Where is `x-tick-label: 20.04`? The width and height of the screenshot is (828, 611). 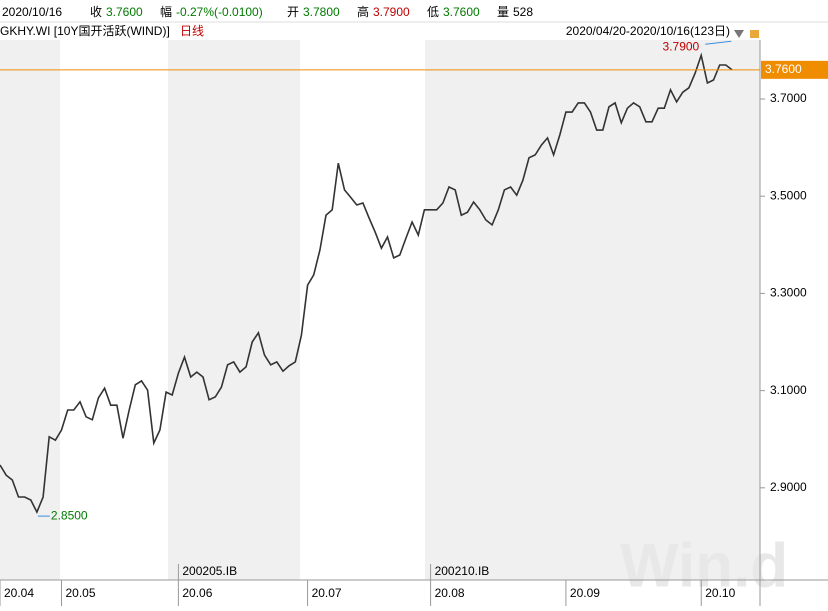 x-tick-label: 20.04 is located at coordinates (19, 593).